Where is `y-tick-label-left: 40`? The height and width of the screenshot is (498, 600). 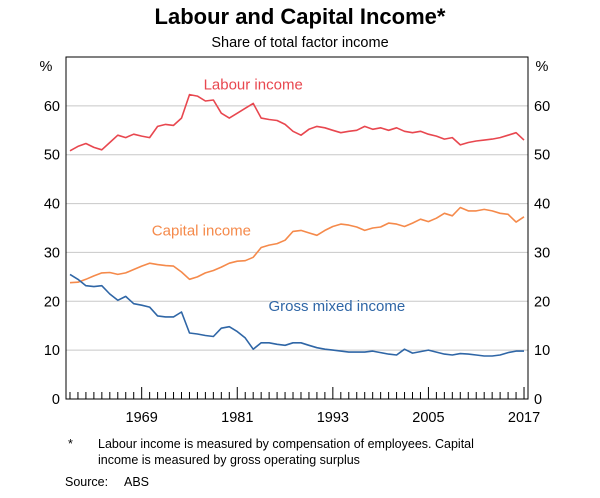
y-tick-label-left: 40 is located at coordinates (52, 205).